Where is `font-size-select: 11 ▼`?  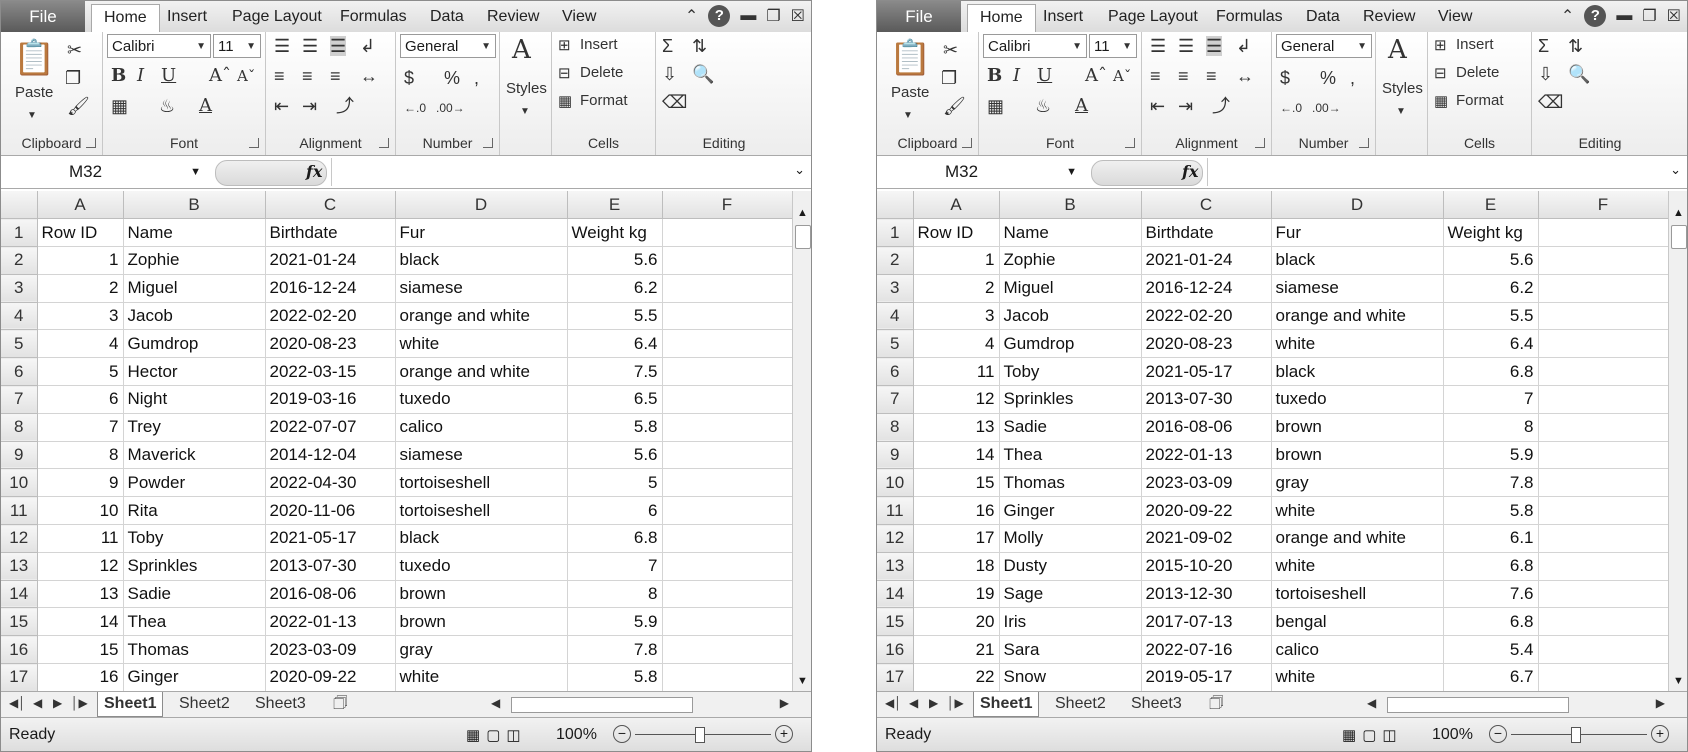
font-size-select: 11 ▼ is located at coordinates (1113, 46).